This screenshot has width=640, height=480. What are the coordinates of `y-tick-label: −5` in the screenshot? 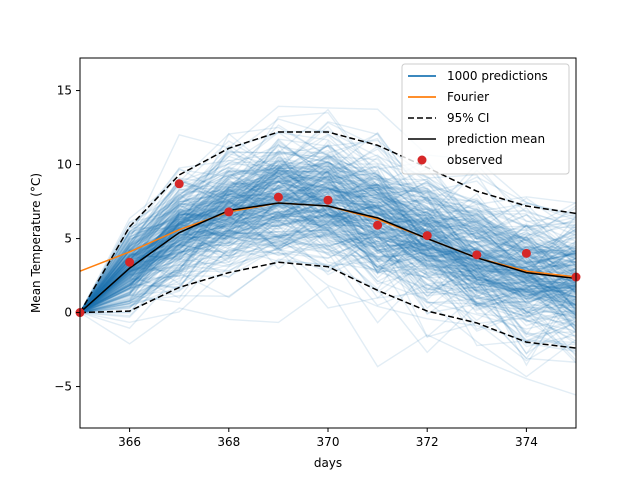 It's located at (63, 387).